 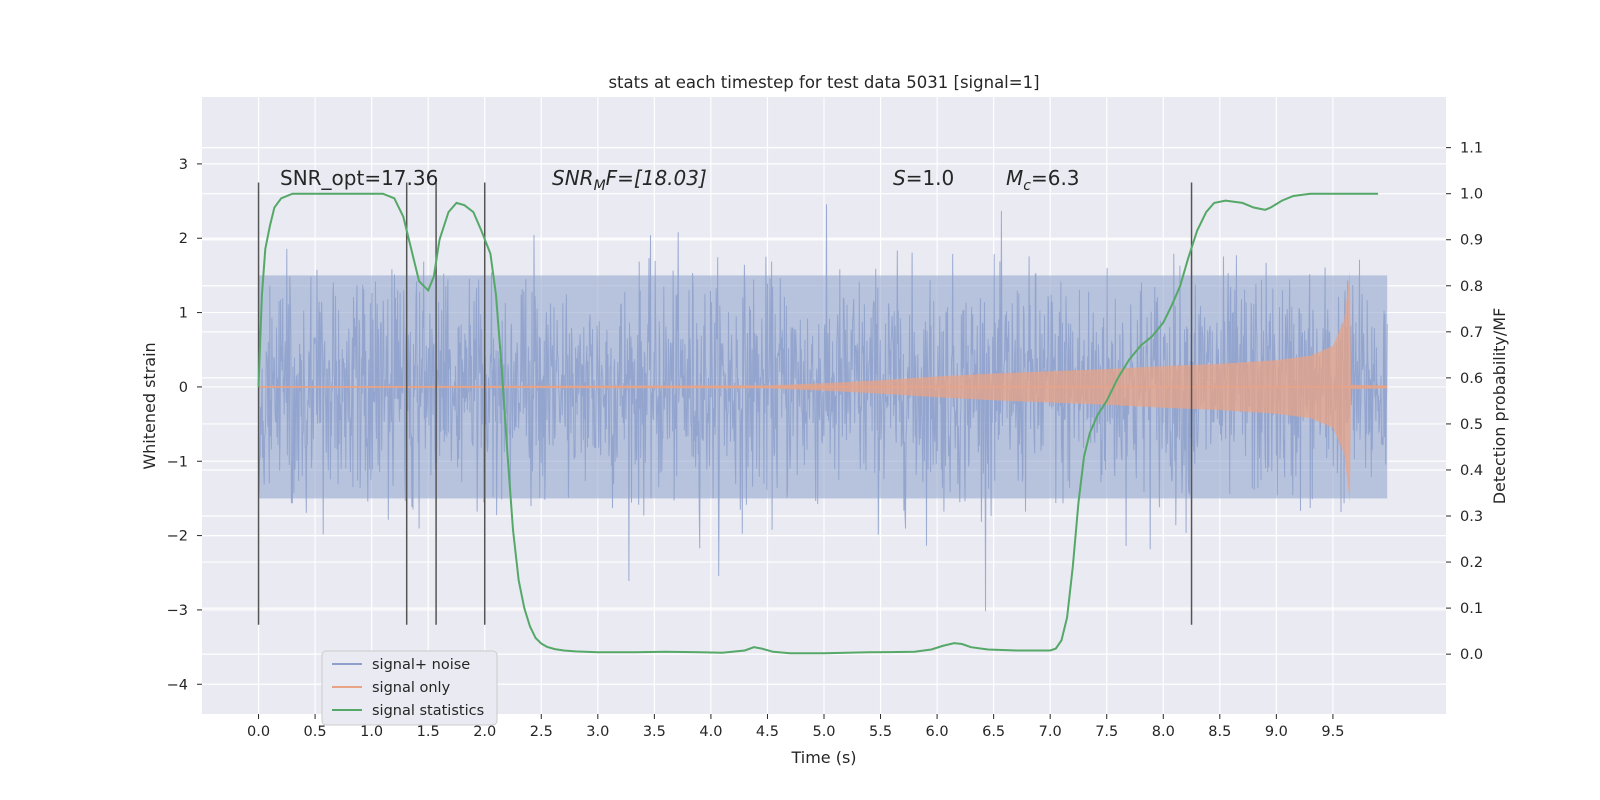 What do you see at coordinates (823, 757) in the screenshot?
I see `x-axis-label: Time (s)` at bounding box center [823, 757].